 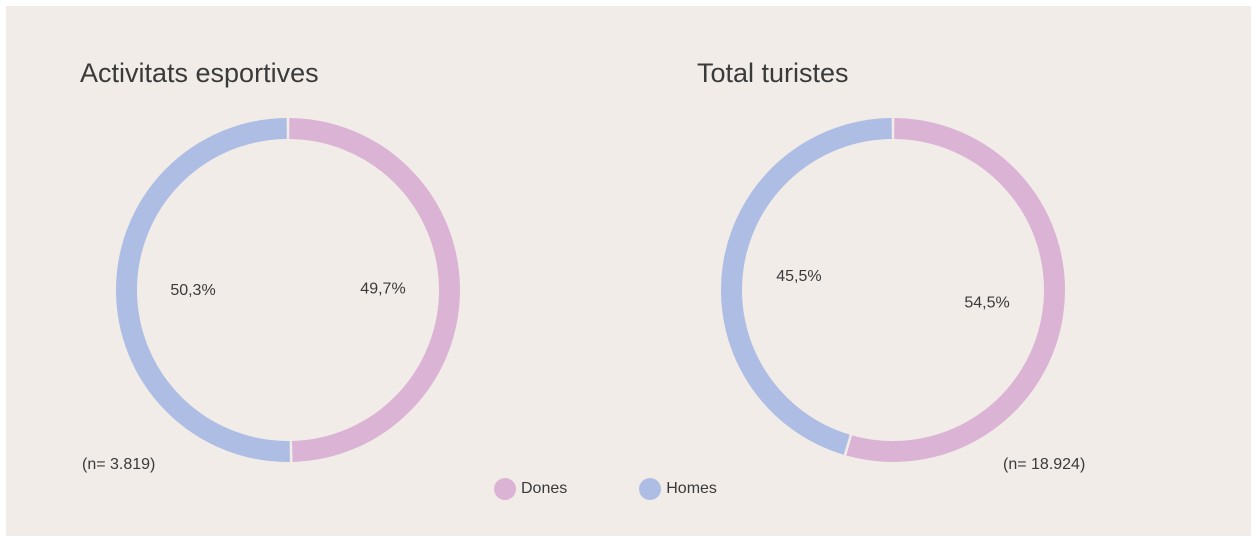 What do you see at coordinates (505, 489) in the screenshot?
I see `legend-swatch-dones` at bounding box center [505, 489].